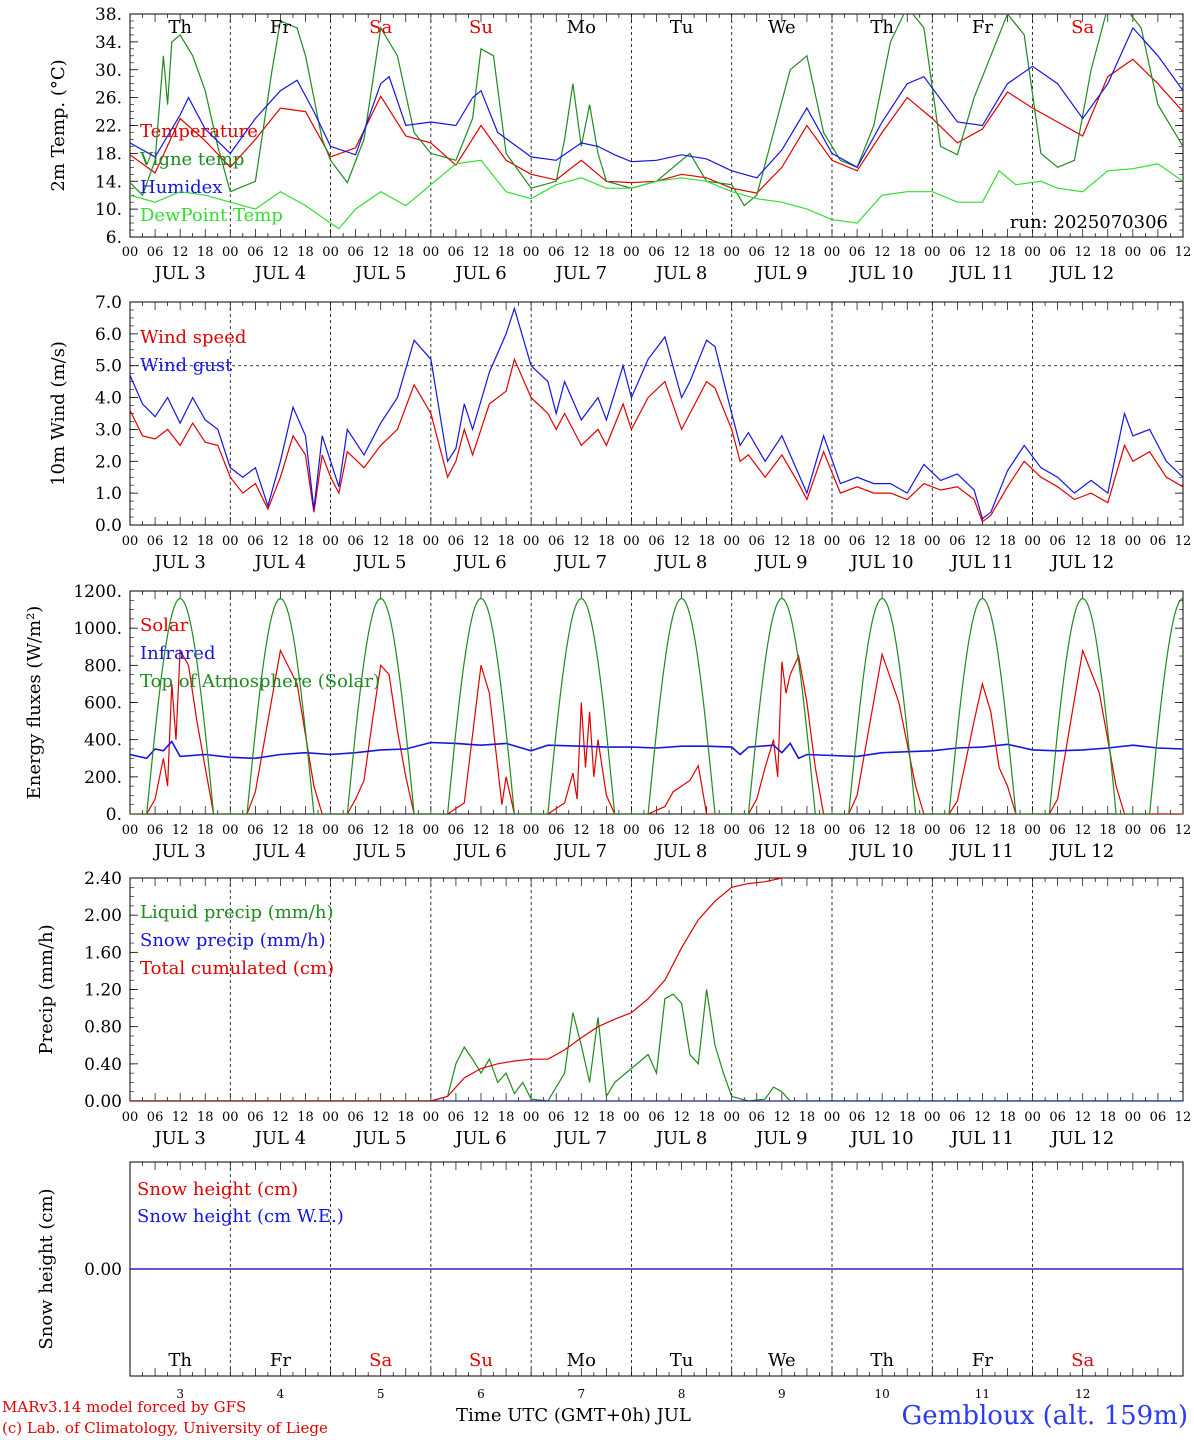  What do you see at coordinates (581, 1360) in the screenshot?
I see `weekday-label-bottom: Mo` at bounding box center [581, 1360].